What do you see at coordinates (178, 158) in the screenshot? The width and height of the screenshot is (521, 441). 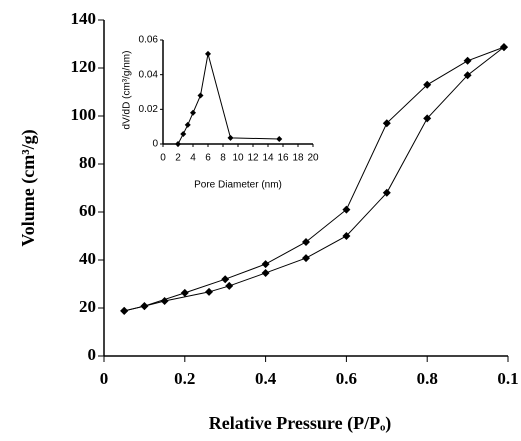 I see `x-tick-label: 2` at bounding box center [178, 158].